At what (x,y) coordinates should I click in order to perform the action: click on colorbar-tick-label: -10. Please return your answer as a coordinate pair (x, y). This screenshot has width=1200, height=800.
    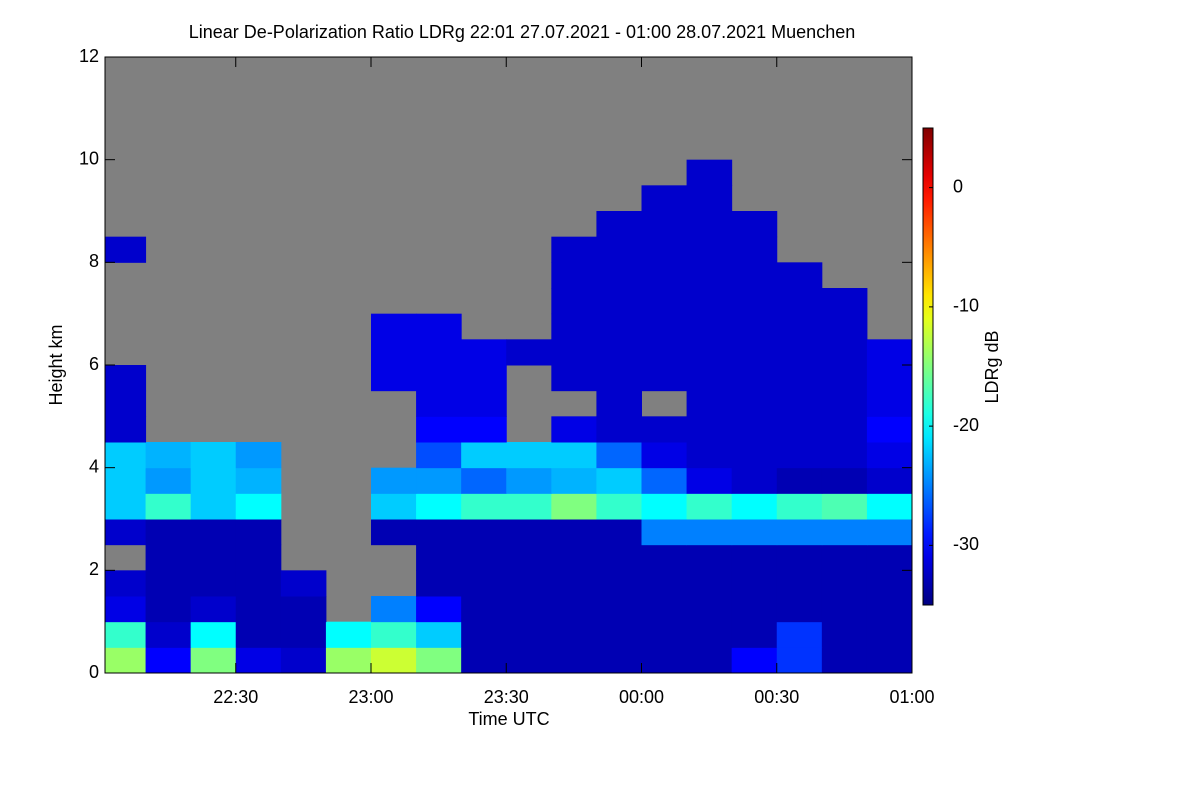
    Looking at the image, I should click on (966, 306).